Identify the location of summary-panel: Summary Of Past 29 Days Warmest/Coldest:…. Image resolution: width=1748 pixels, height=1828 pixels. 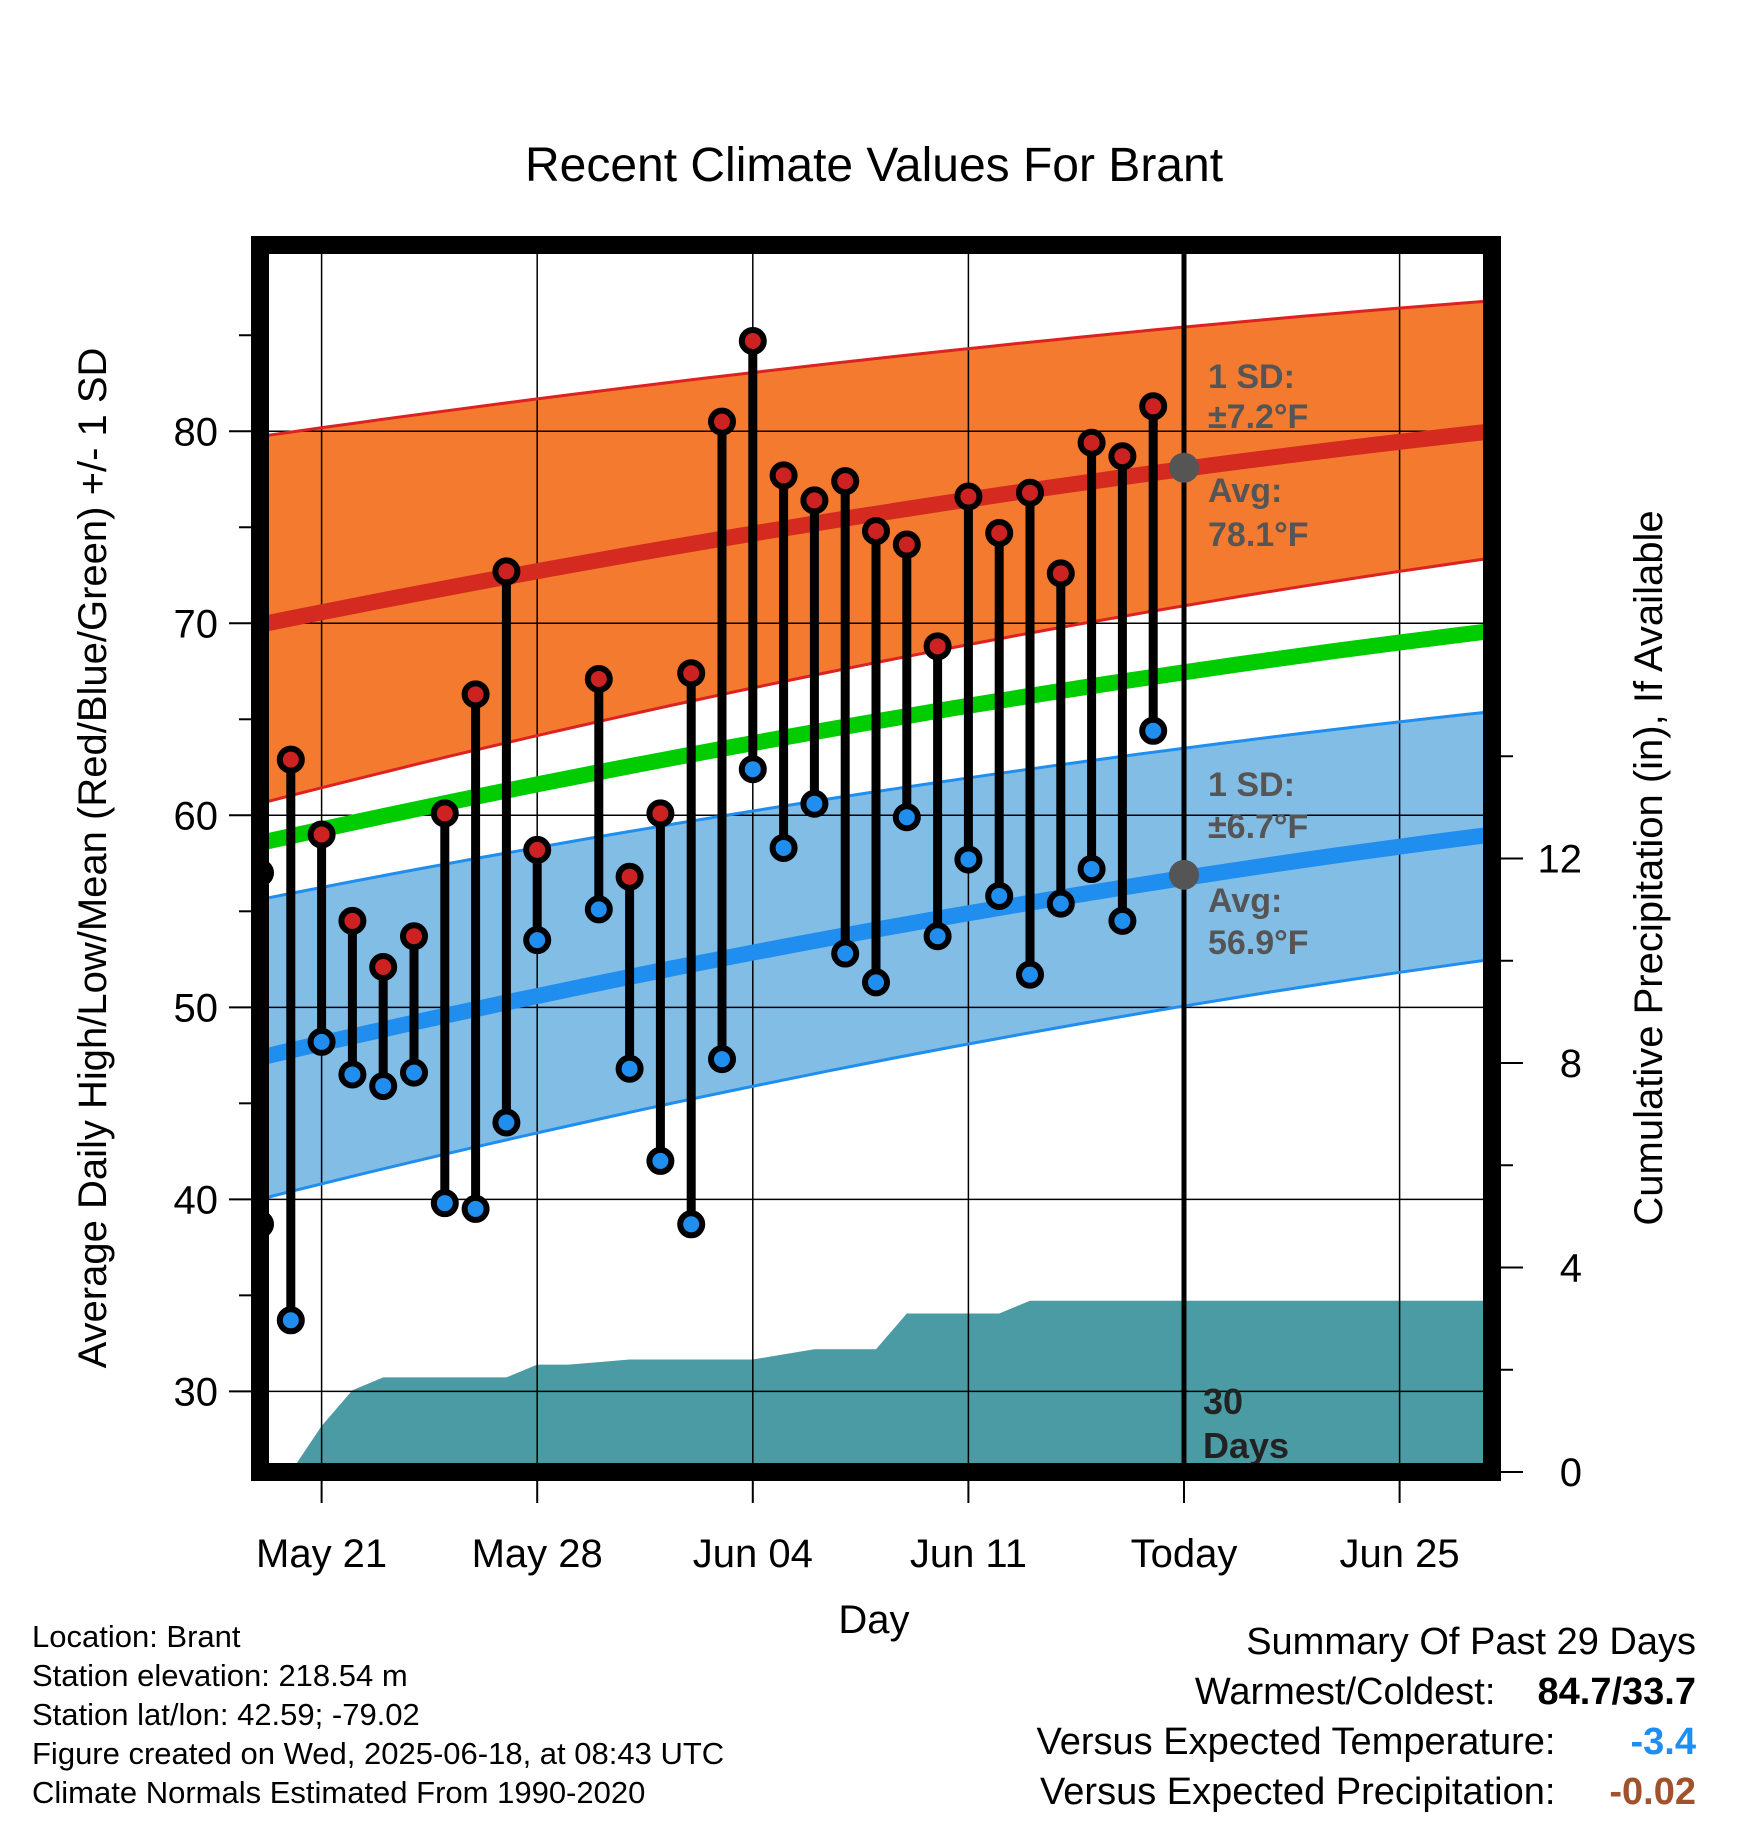
(1366, 1717).